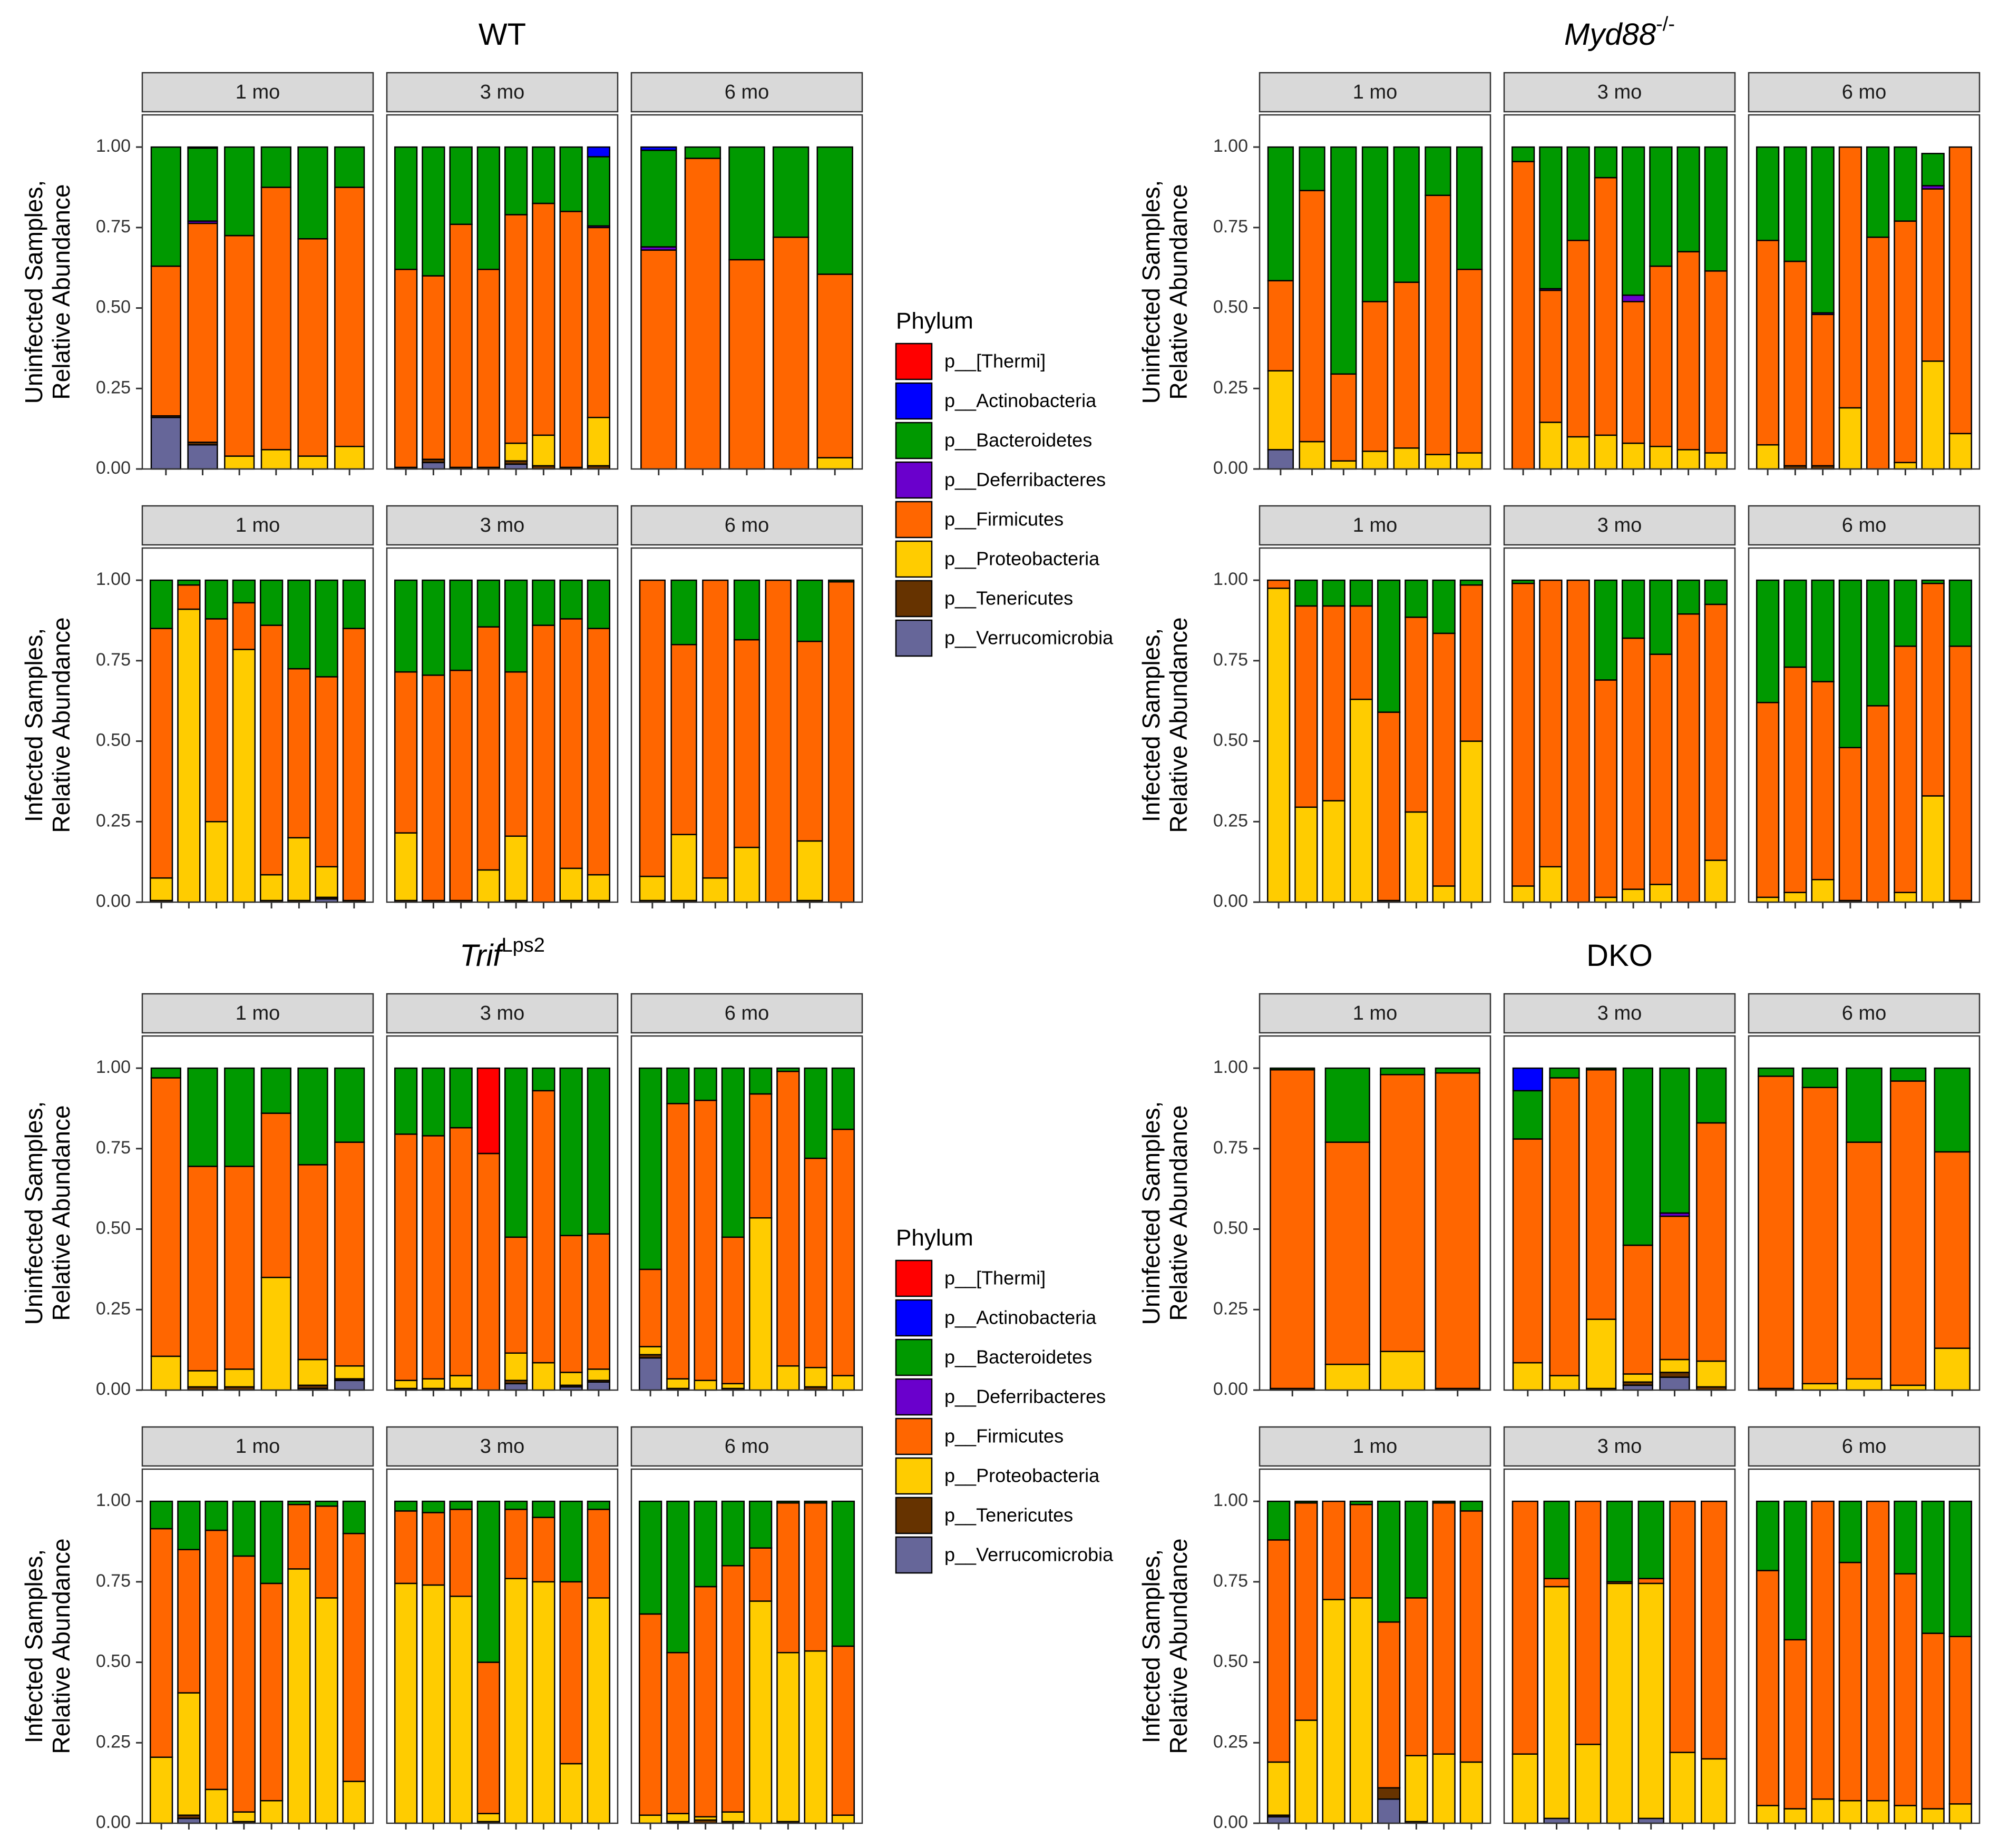  I want to click on facet-label: 6 mo, so click(747, 92).